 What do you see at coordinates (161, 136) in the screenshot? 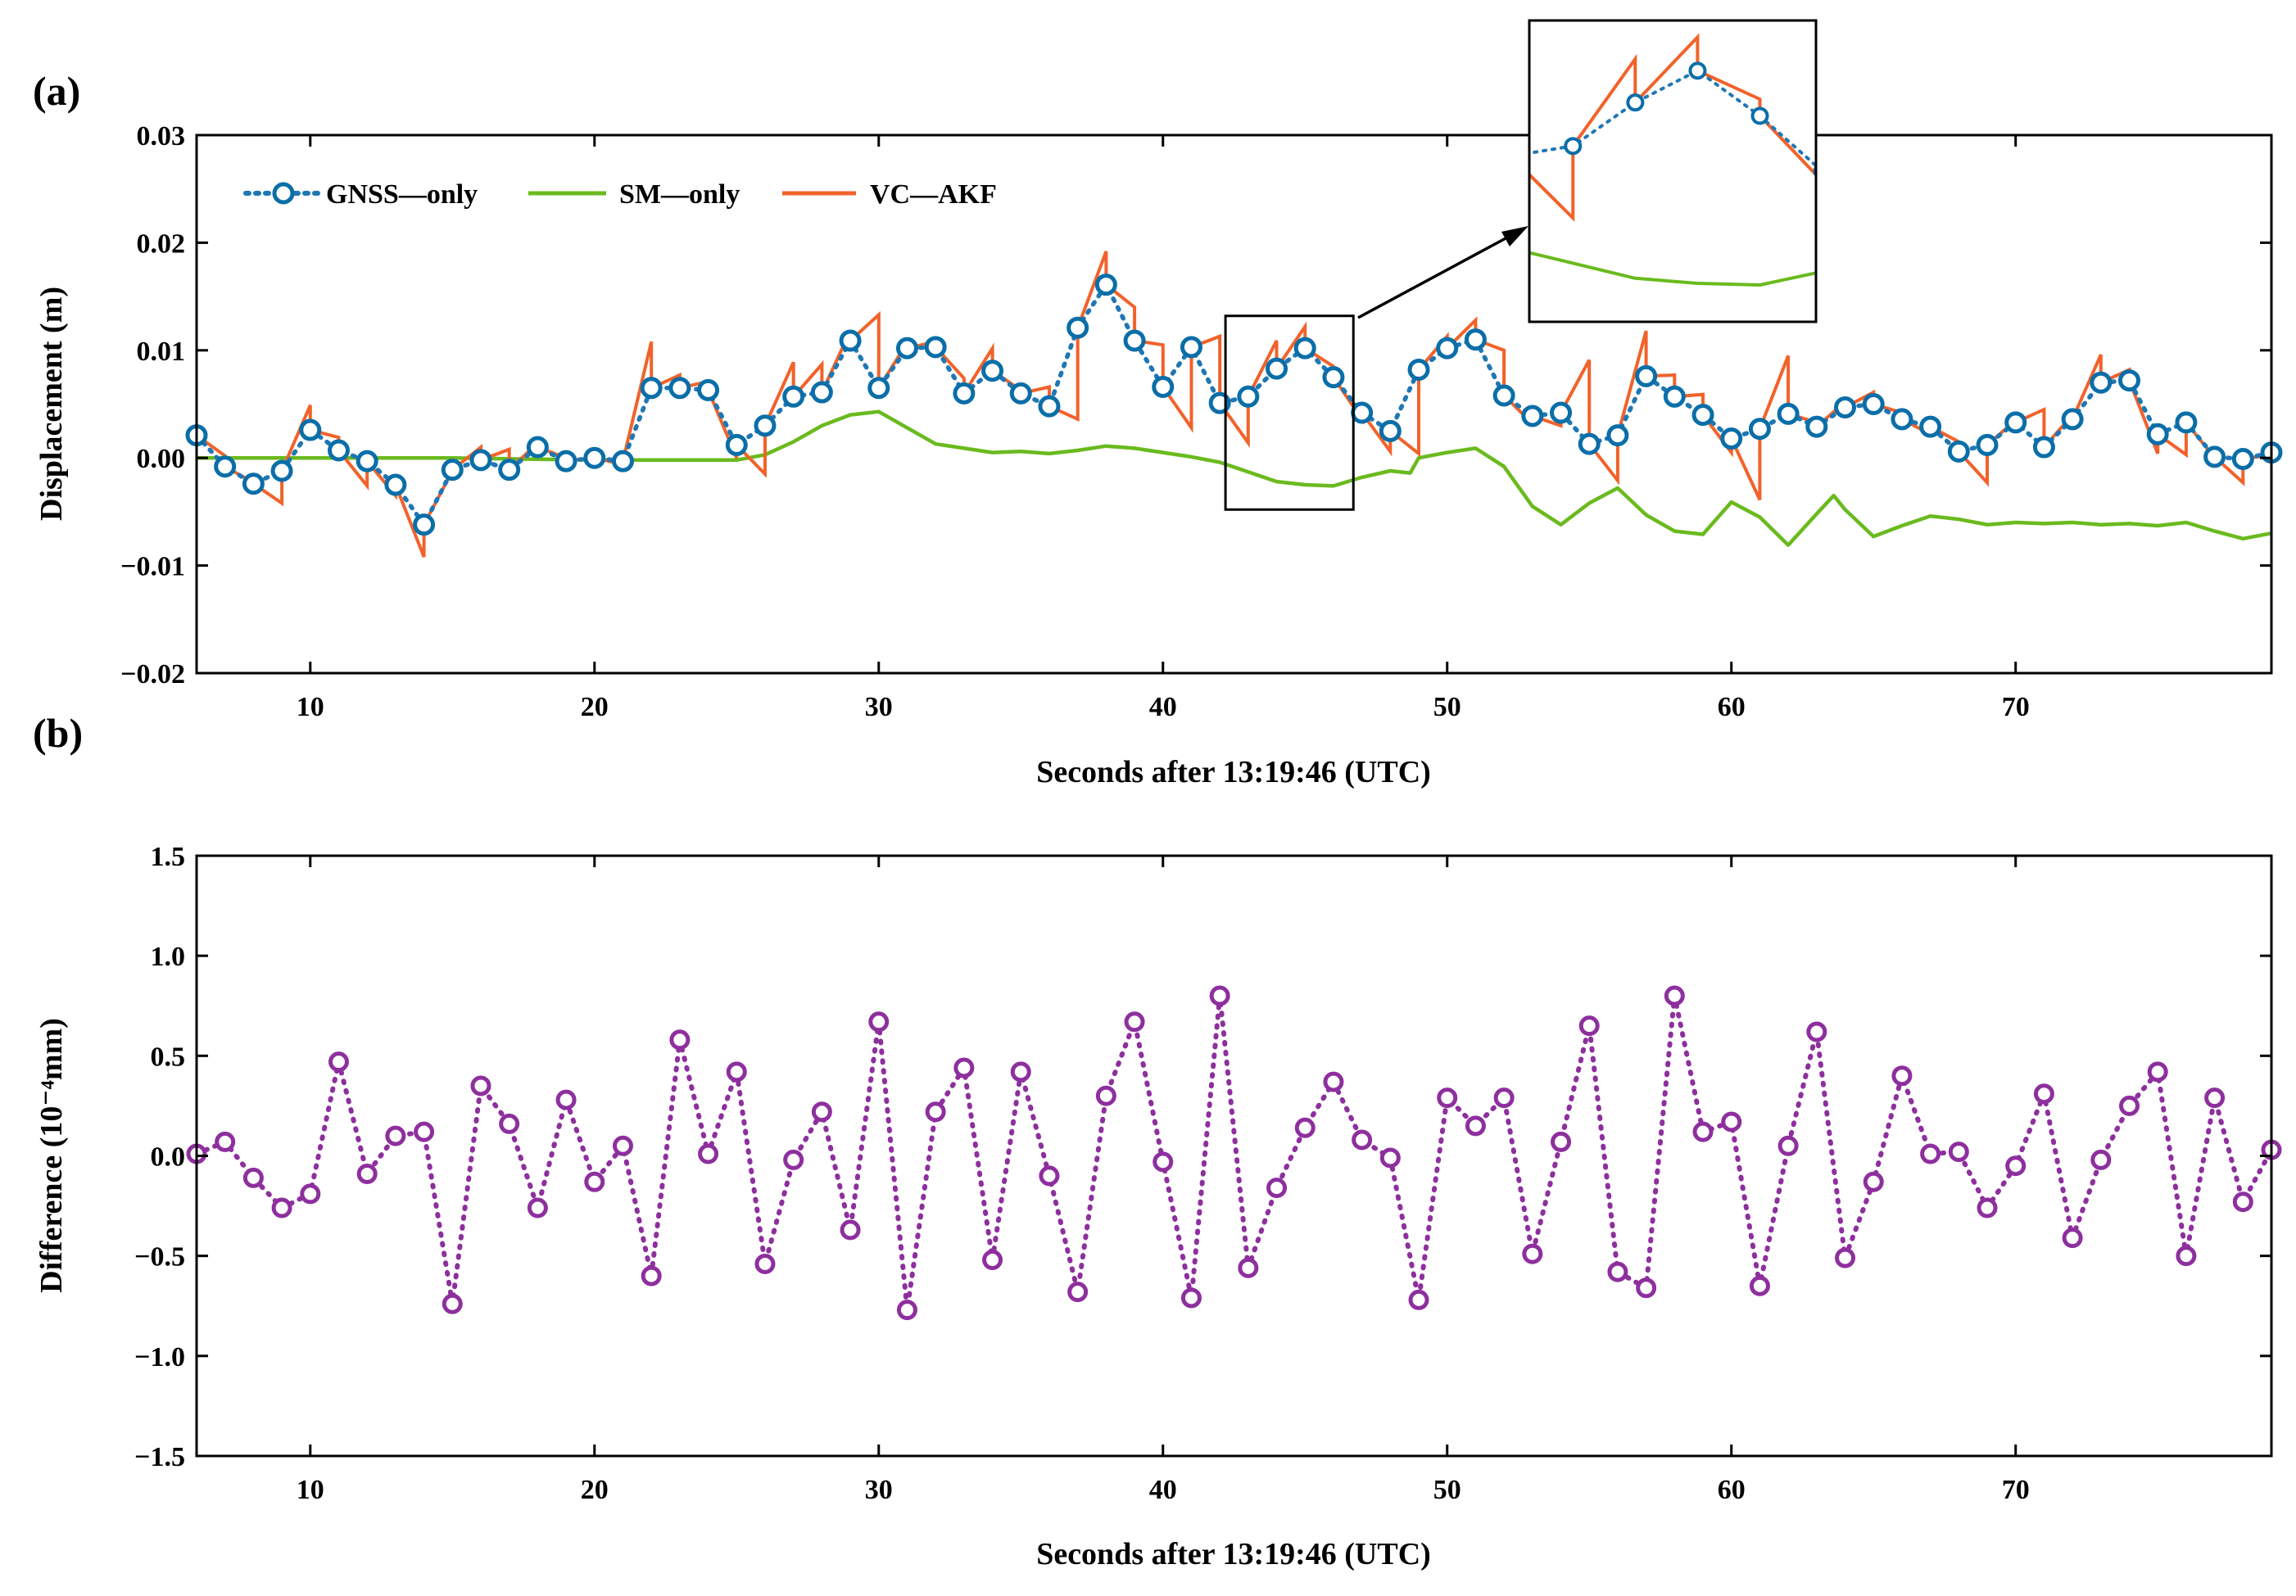
I see `panel-a-y-tick-label: 0.03` at bounding box center [161, 136].